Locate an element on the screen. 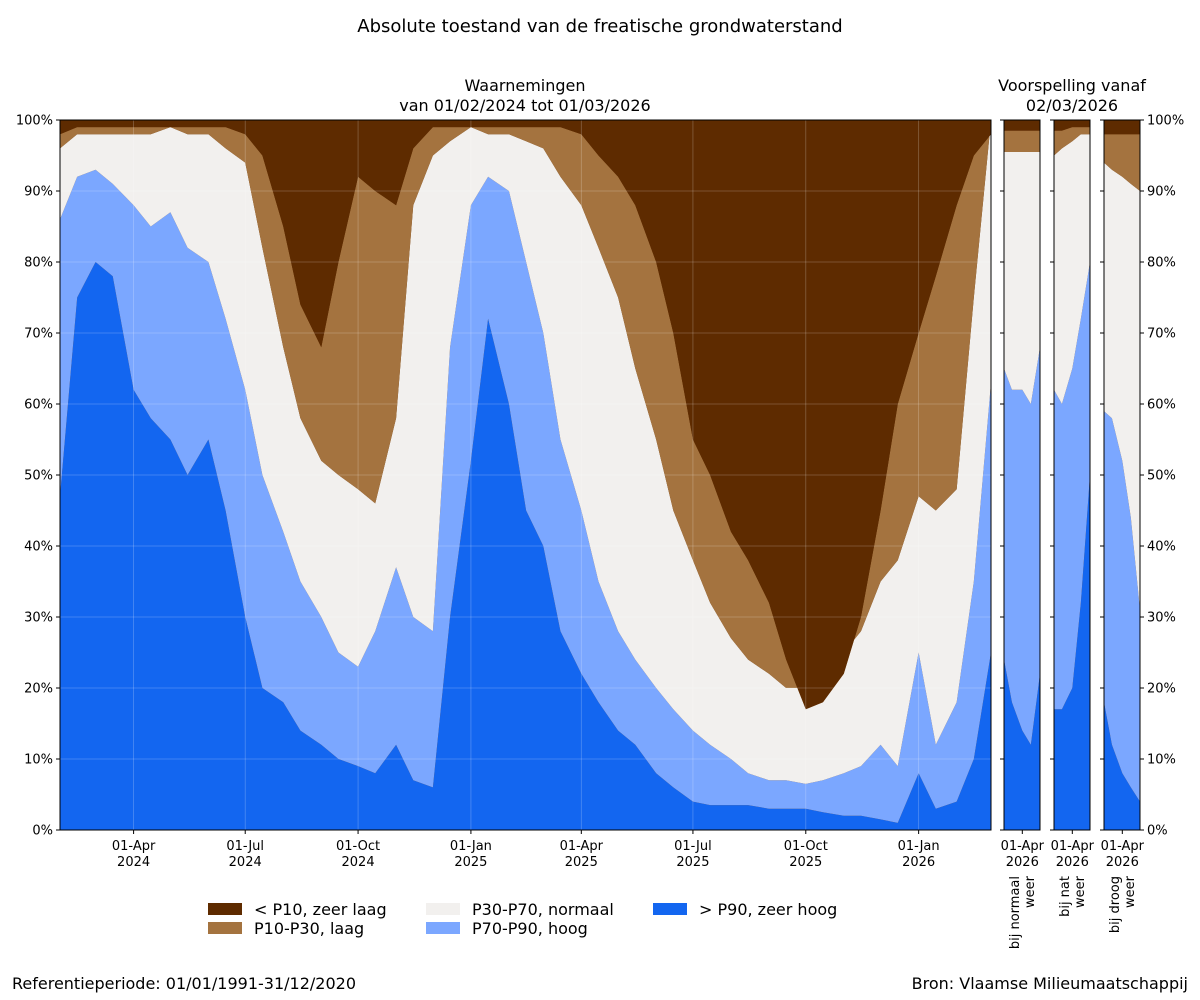 This screenshot has height=1000, width=1200. legend-label-normaal: P30-P70, normaal is located at coordinates (543, 909).